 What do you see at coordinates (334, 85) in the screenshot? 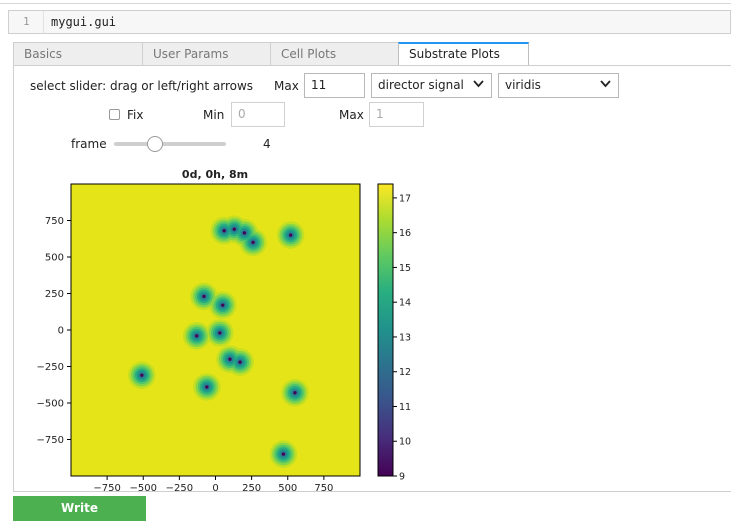
I see `max-input: 11` at bounding box center [334, 85].